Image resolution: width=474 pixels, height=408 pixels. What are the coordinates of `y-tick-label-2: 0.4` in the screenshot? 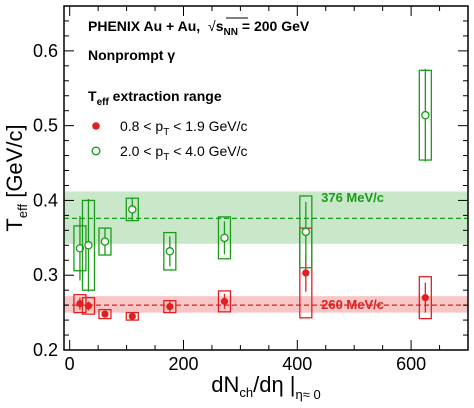 It's located at (45, 200).